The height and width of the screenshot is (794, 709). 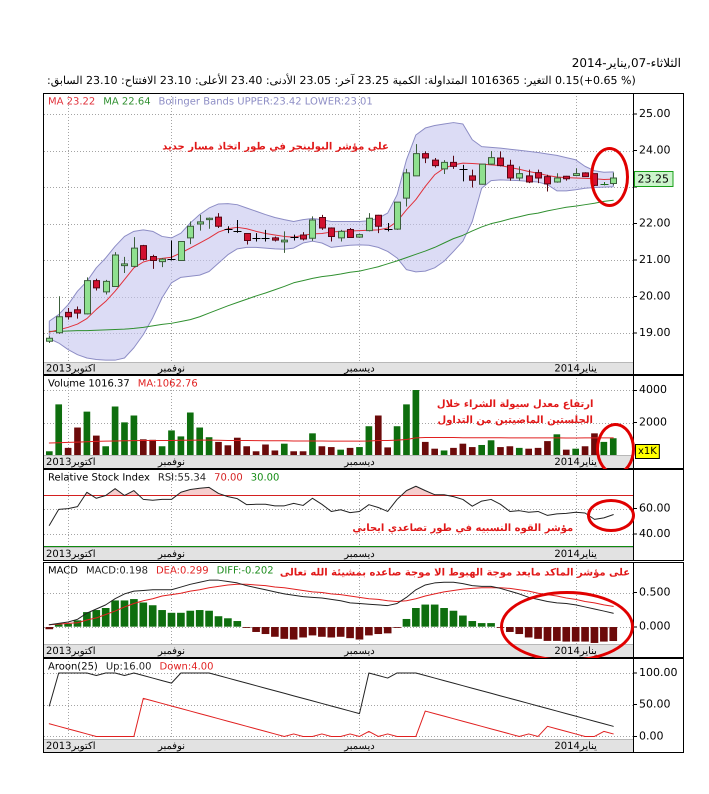 What do you see at coordinates (265, 102) in the screenshot?
I see `annotation: Bolinger Bands UPPER:23.42 LOWER:23.01` at bounding box center [265, 102].